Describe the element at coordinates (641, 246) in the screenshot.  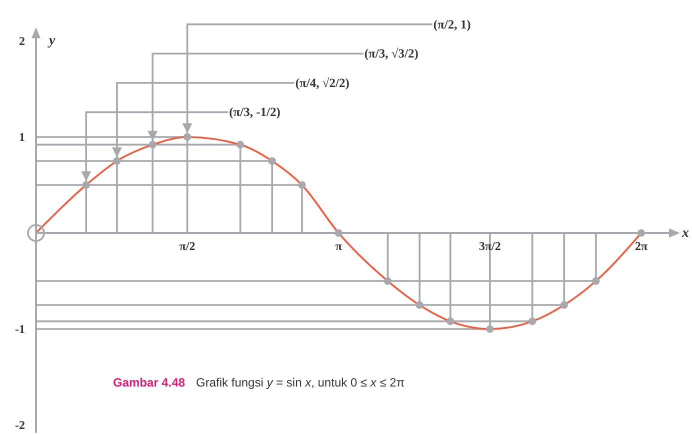
I see `x-tick-label: 2π` at that location.